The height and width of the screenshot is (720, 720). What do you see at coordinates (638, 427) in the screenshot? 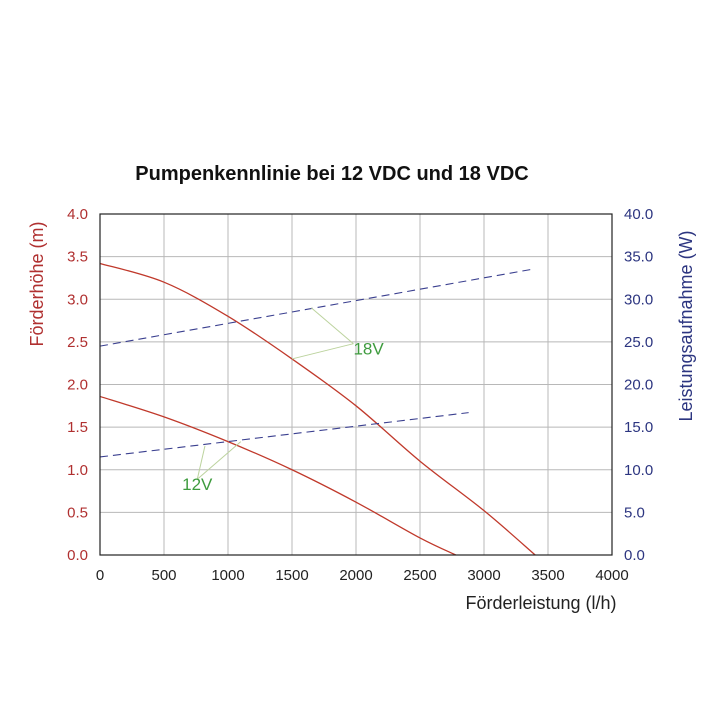
I see `y-right-tick-label: 15.0` at bounding box center [638, 427].